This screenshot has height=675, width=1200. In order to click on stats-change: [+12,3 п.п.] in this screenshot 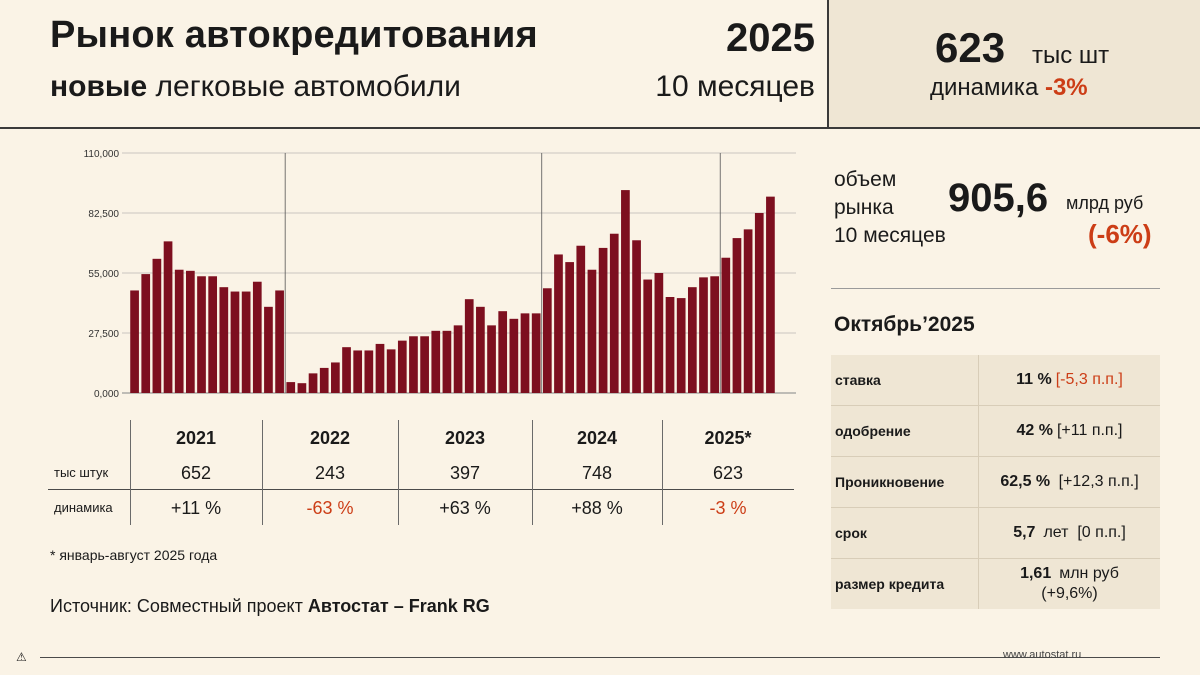, I will do `click(1098, 481)`.